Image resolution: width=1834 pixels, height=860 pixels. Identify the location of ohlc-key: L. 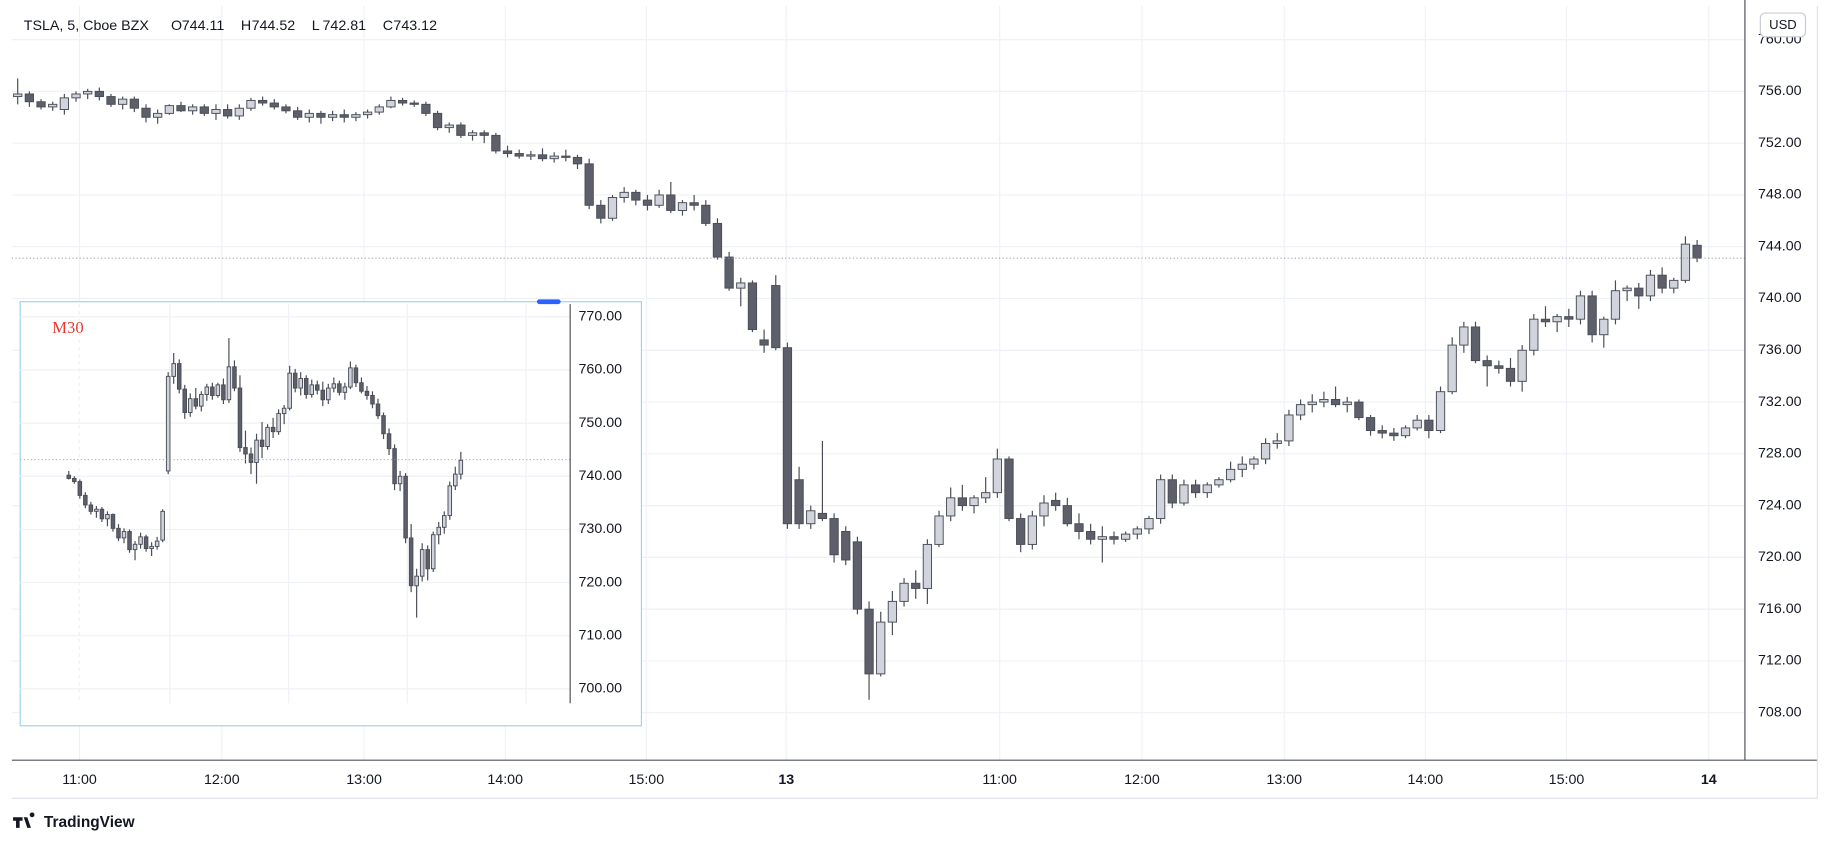
(316, 26).